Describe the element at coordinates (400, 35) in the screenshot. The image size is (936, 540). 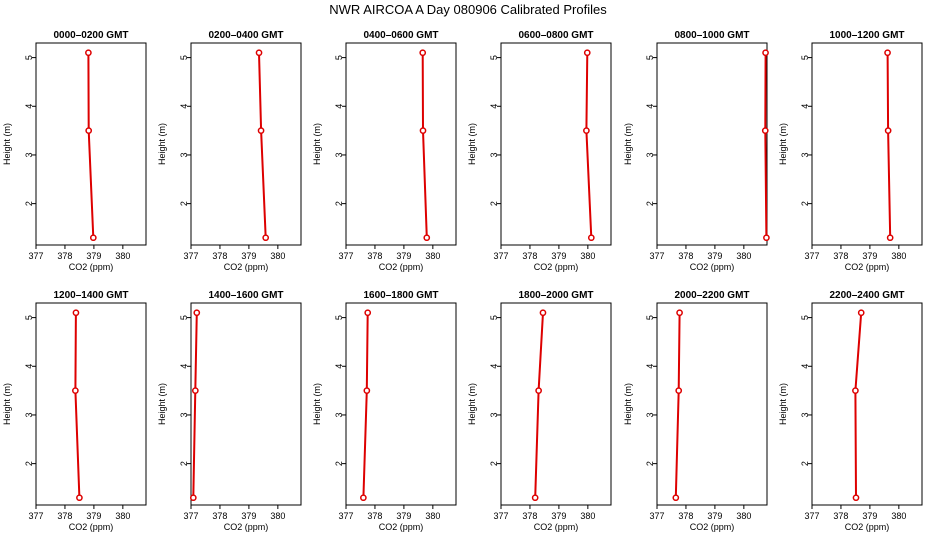
I see `panel-title: 0400–0600 GMT` at that location.